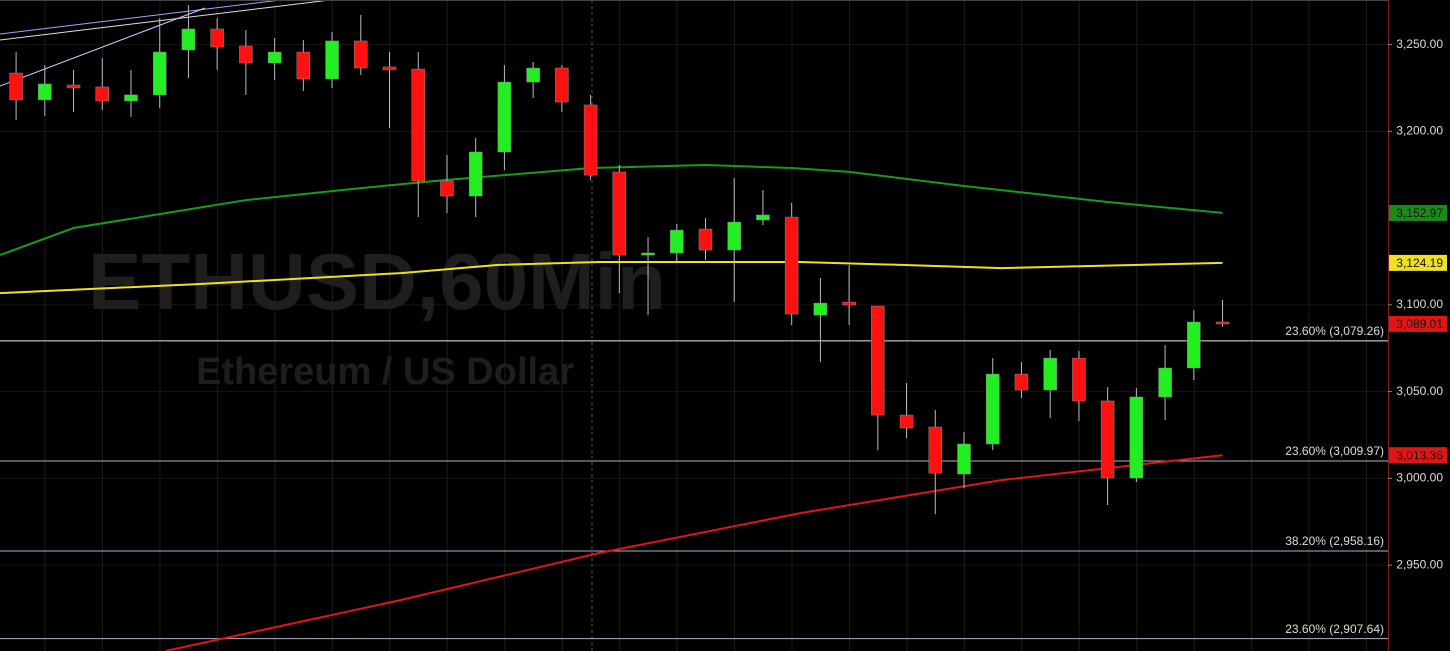 This screenshot has width=1450, height=651. What do you see at coordinates (1419, 304) in the screenshot?
I see `y-tick-label: 3,100.00` at bounding box center [1419, 304].